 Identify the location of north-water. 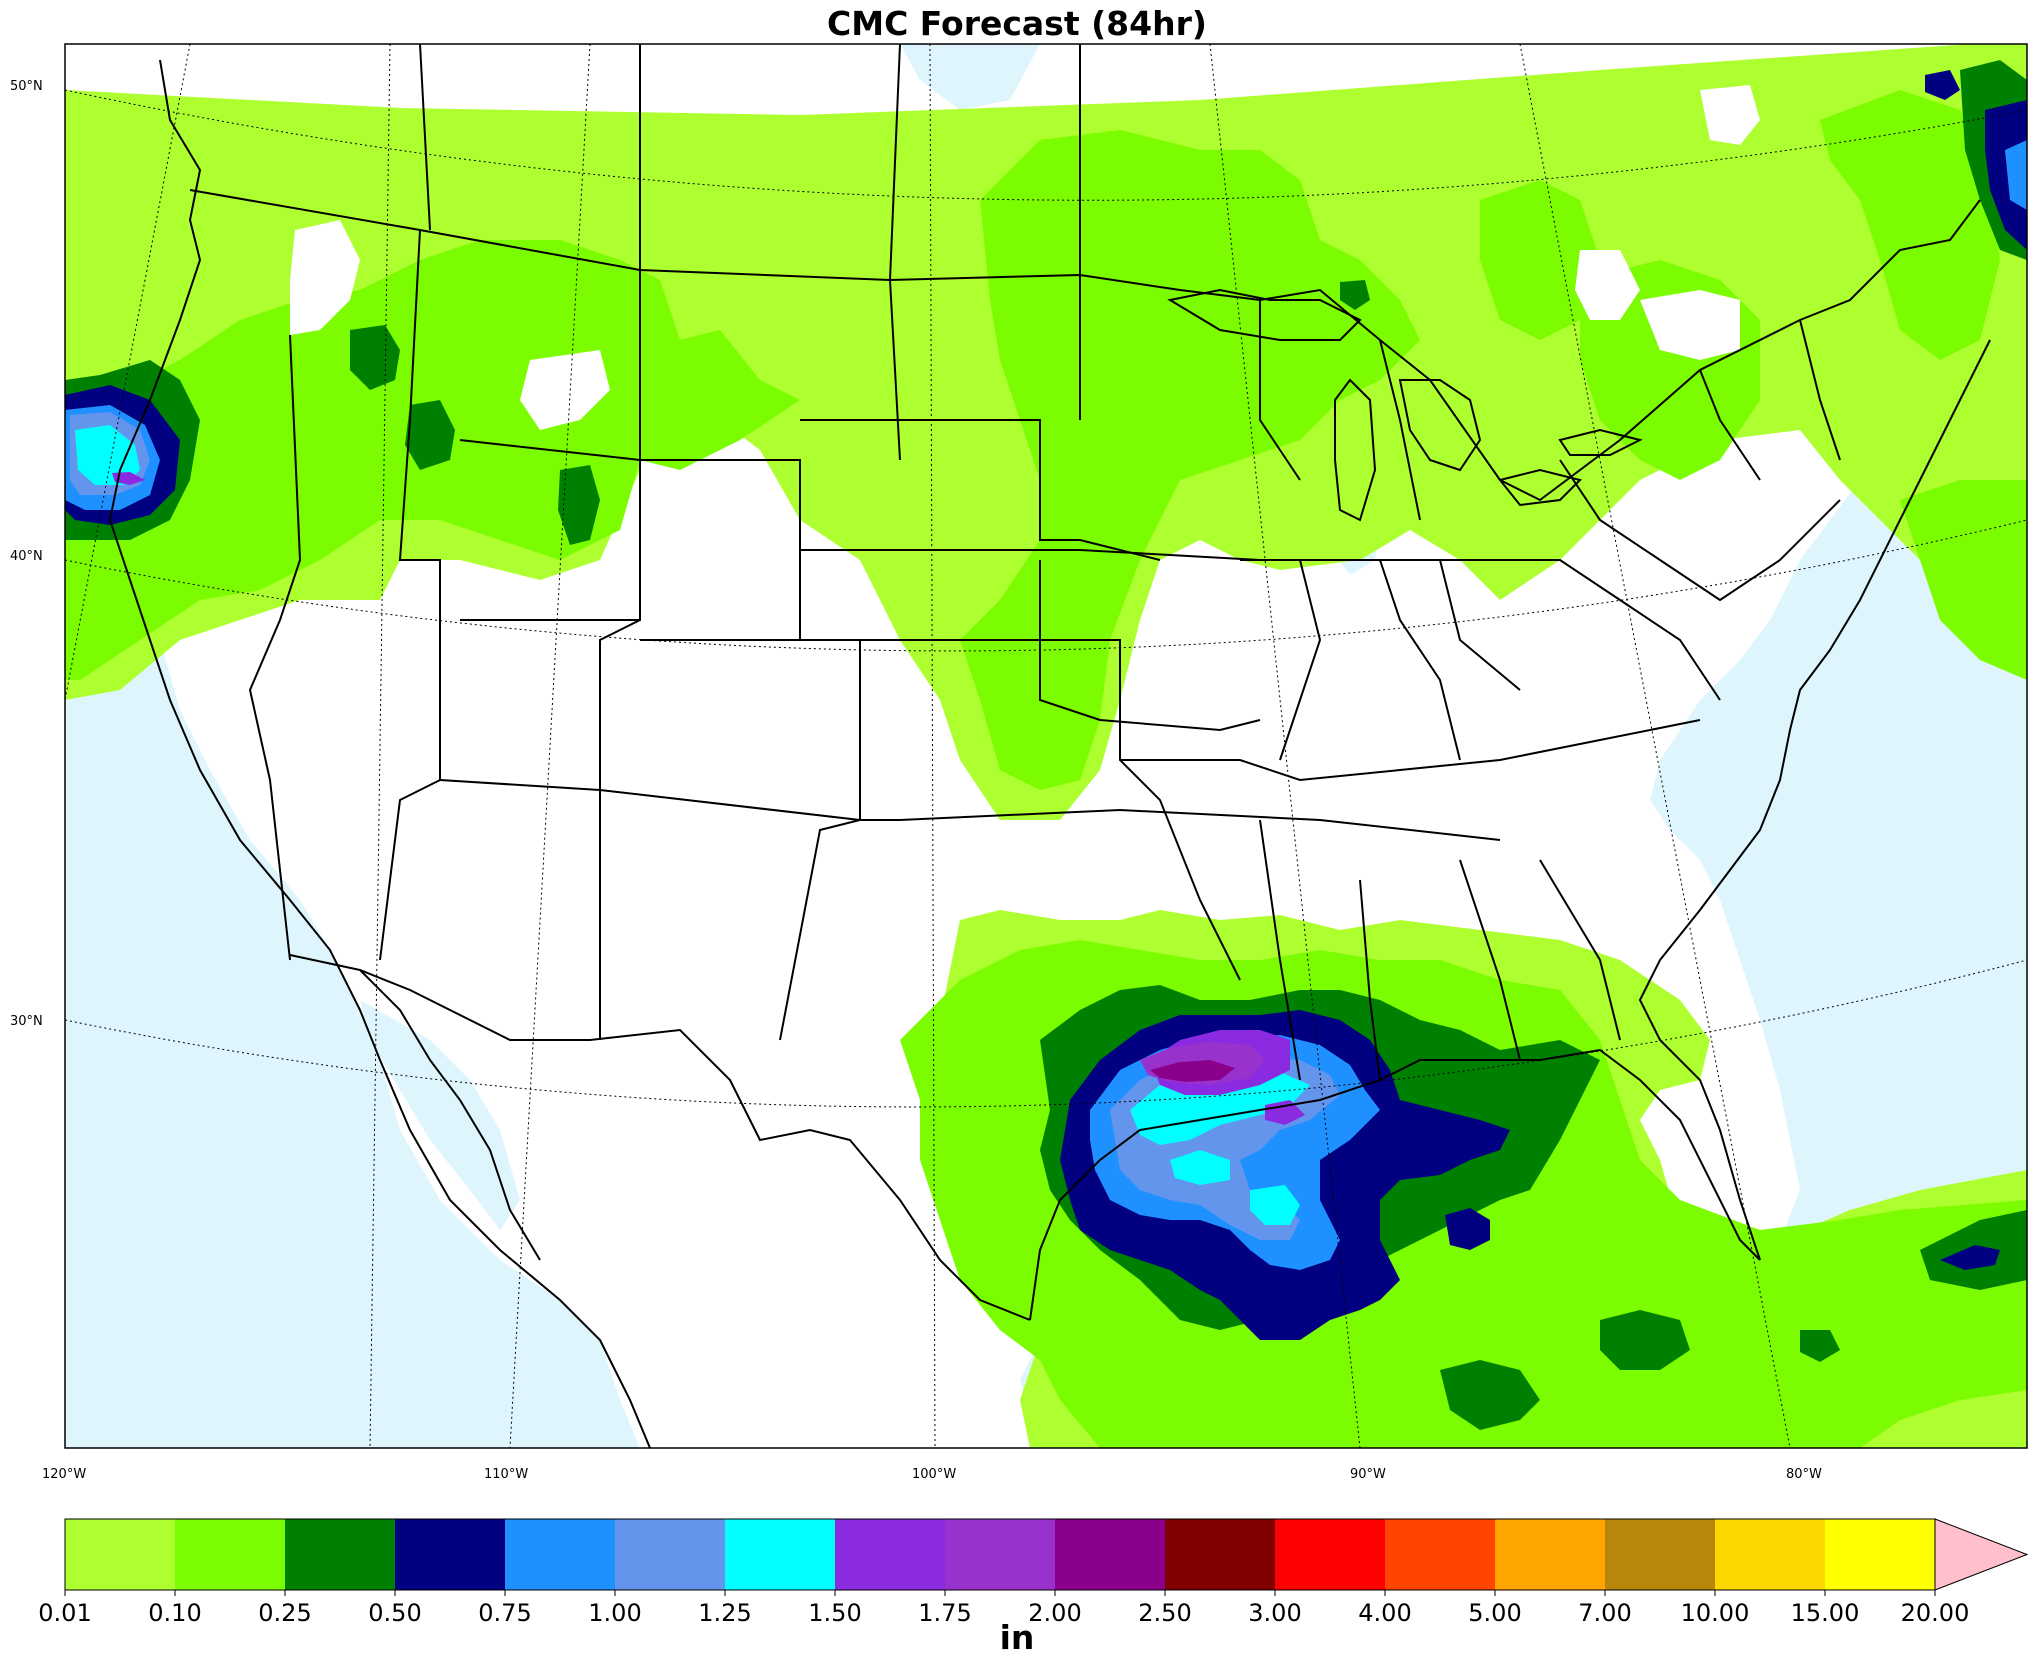
(970, 77).